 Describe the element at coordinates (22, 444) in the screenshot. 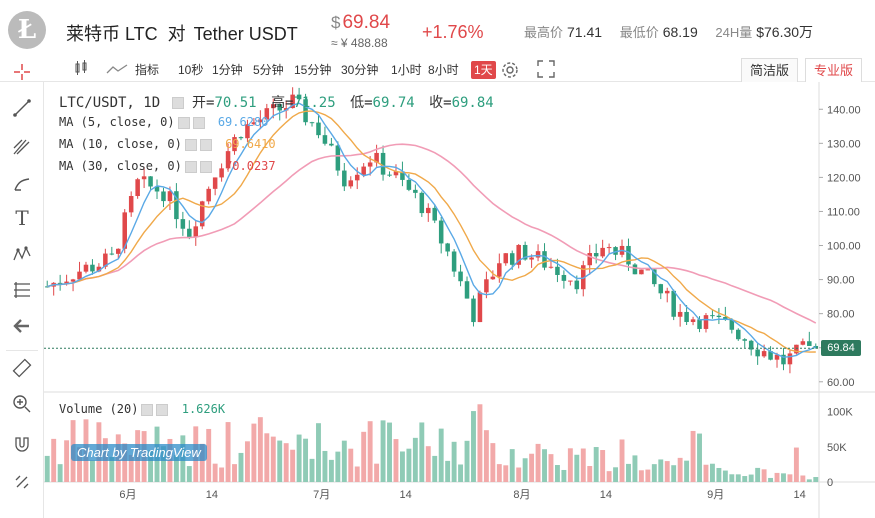

I see `magnet-icon` at that location.